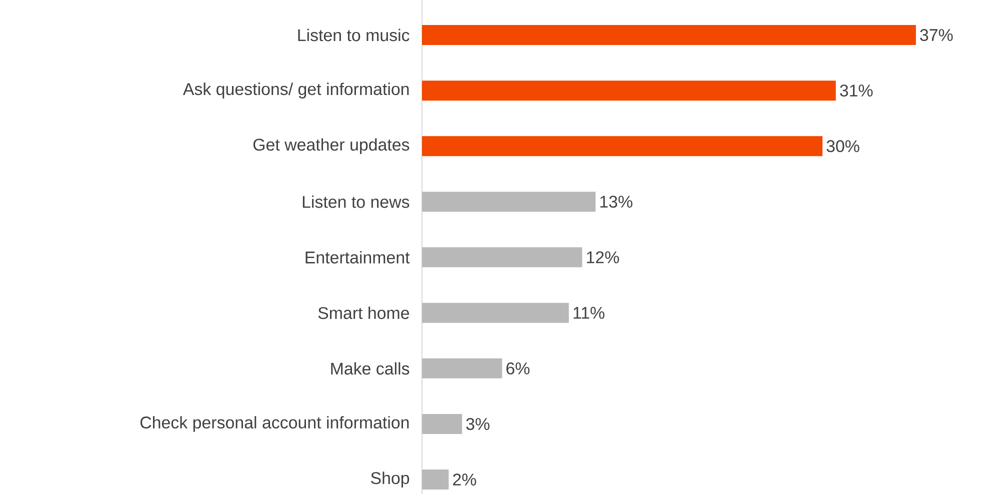 The image size is (990, 494). Describe the element at coordinates (936, 35) in the screenshot. I see `data-label: 37%` at that location.